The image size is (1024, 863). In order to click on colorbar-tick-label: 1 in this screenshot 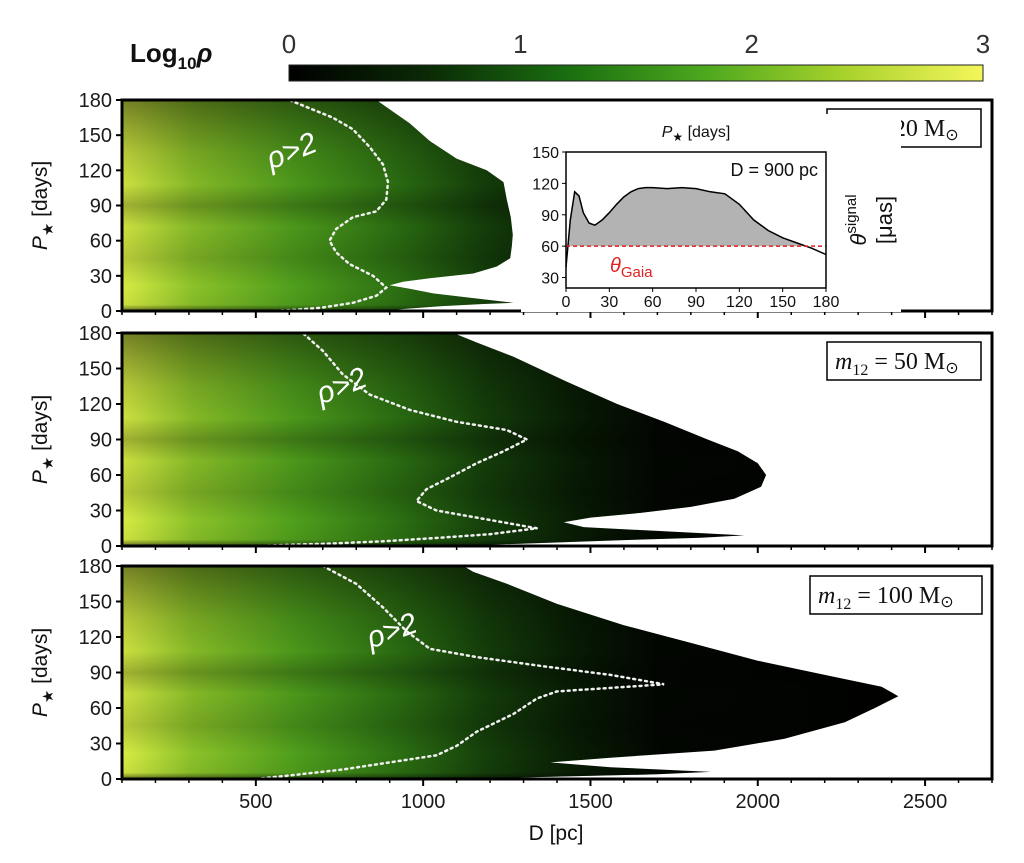, I will do `click(520, 44)`.